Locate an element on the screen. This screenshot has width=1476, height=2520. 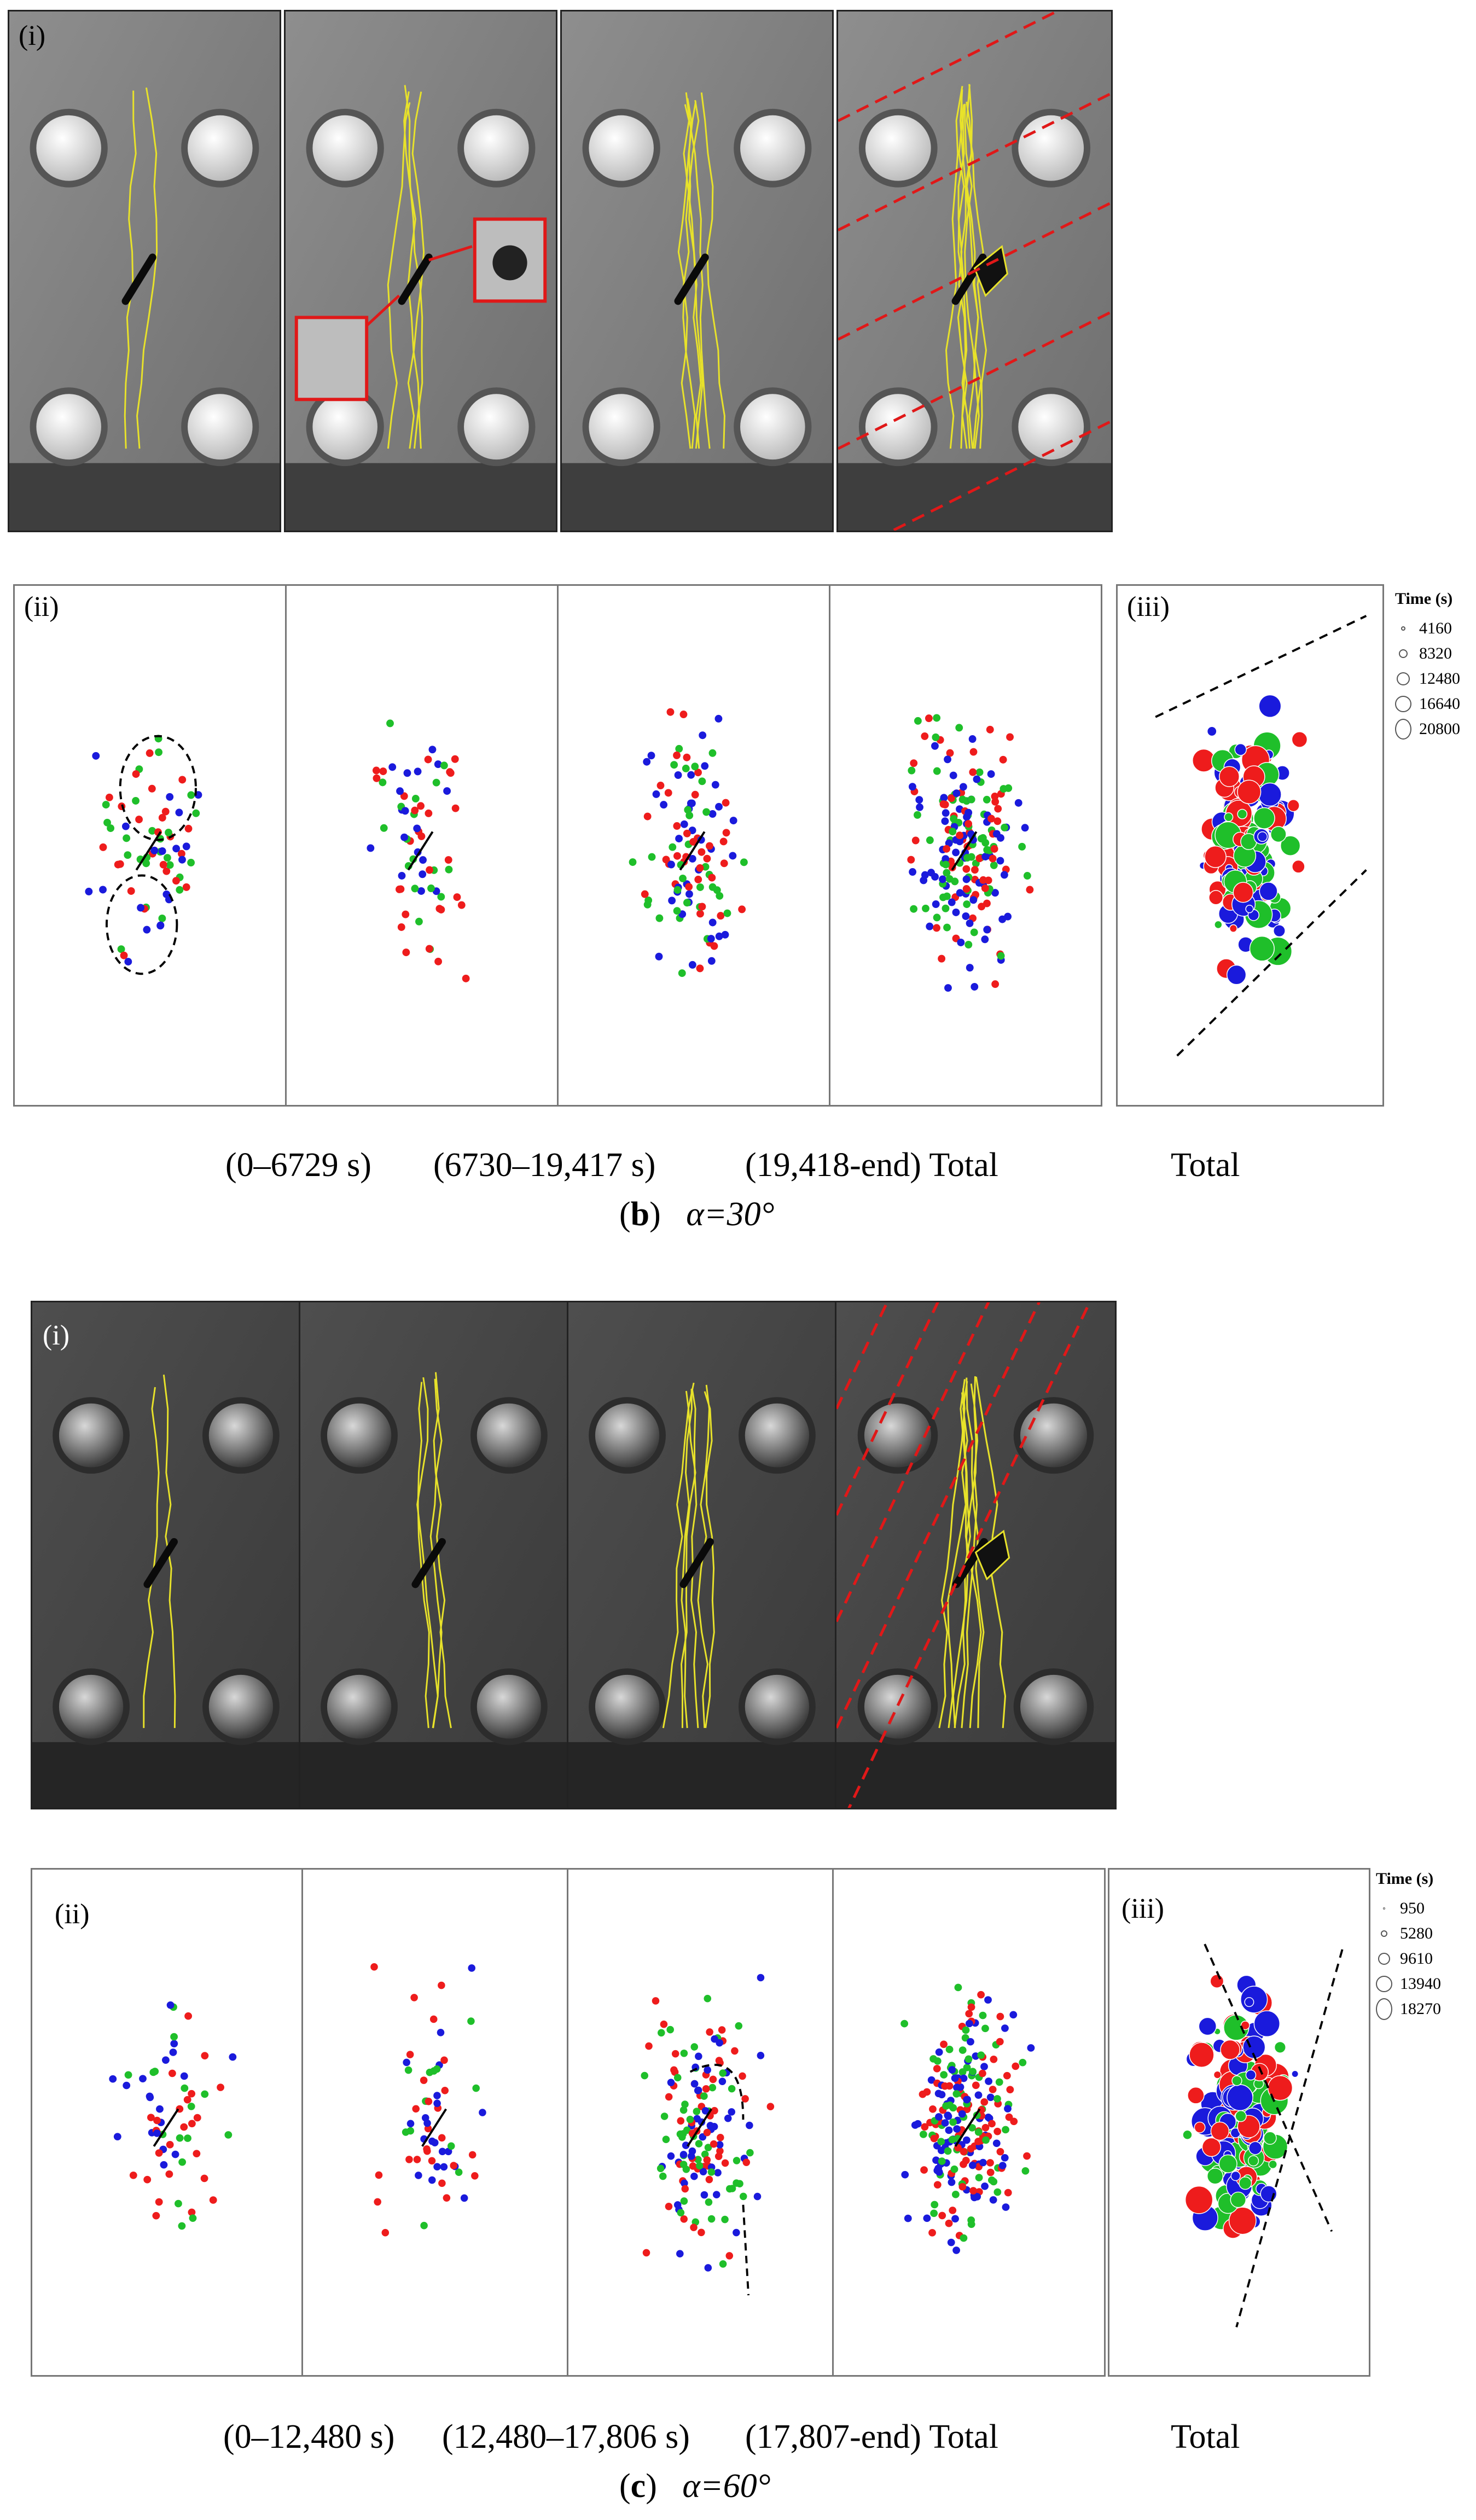
caption-range-b-3: (19,418-end) Total is located at coordinates (871, 1165).